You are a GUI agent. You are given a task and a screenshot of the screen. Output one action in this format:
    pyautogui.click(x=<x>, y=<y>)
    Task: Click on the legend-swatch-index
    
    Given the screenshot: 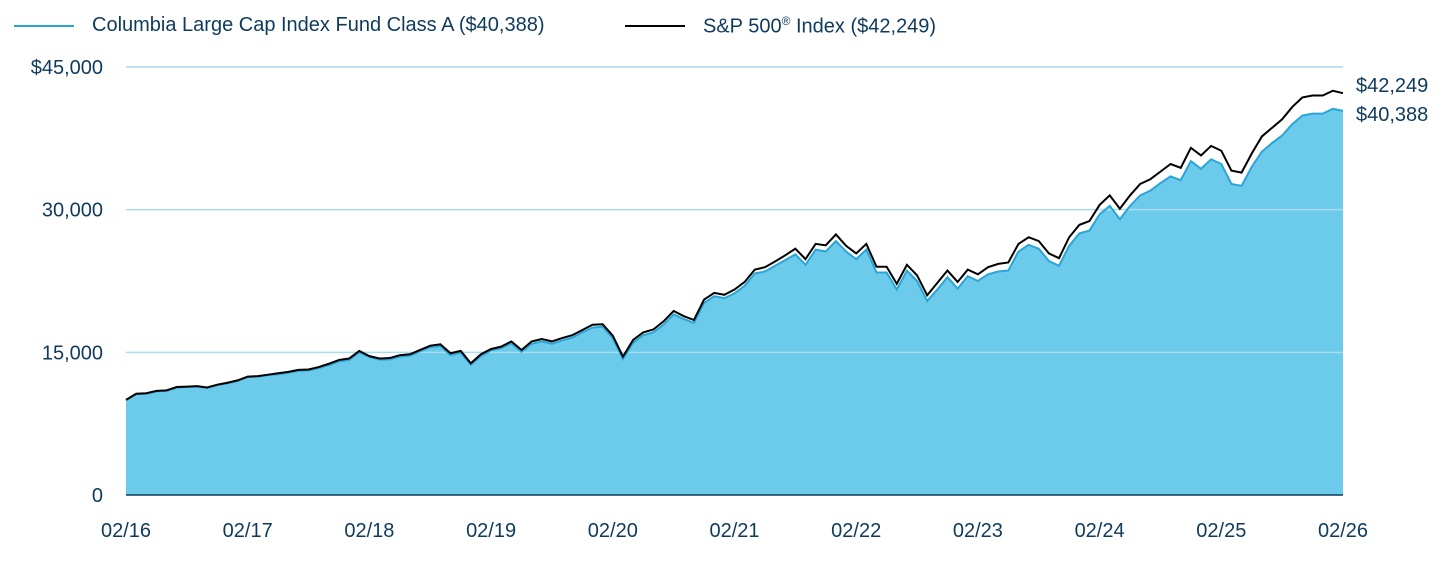 What is the action you would take?
    pyautogui.click(x=655, y=26)
    